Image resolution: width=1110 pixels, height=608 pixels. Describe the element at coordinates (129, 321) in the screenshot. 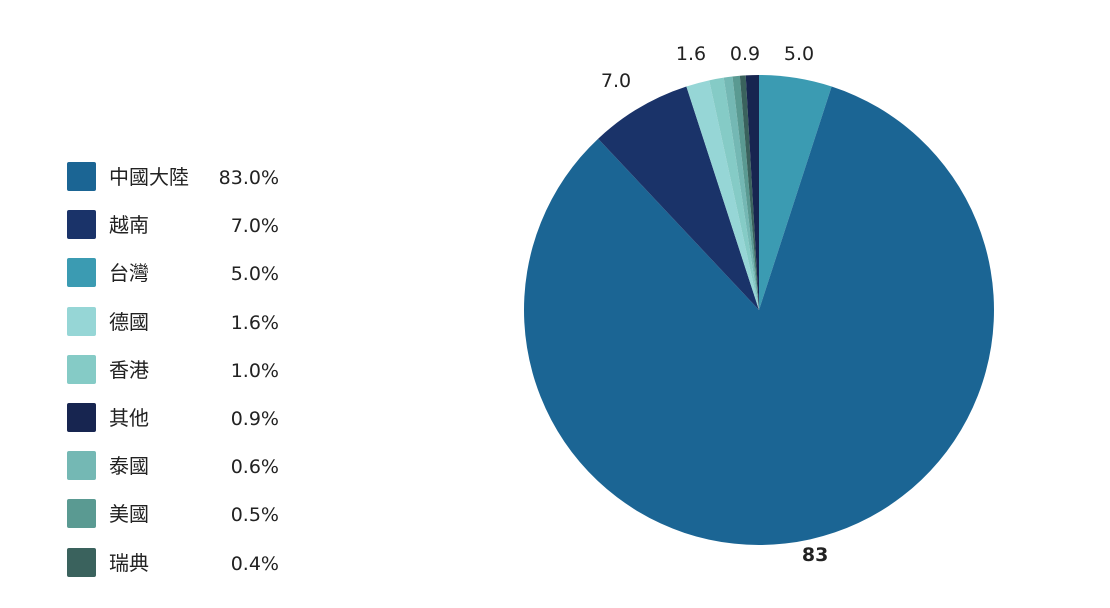

I see `legend-label: 德國` at that location.